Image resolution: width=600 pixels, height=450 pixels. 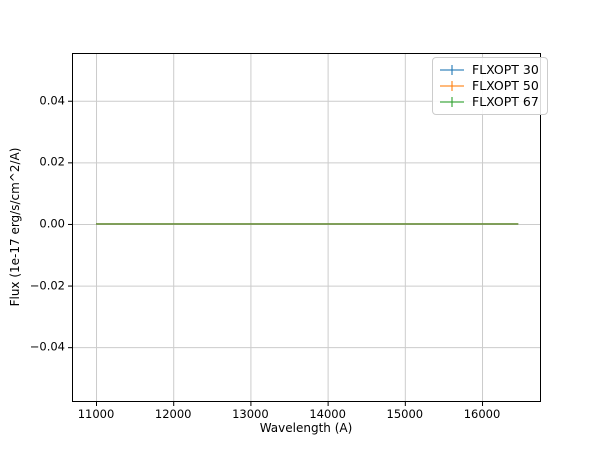 What do you see at coordinates (15, 227) in the screenshot?
I see `y-axis-label: Flux (1e-17 erg/s/cm^2/A)` at bounding box center [15, 227].